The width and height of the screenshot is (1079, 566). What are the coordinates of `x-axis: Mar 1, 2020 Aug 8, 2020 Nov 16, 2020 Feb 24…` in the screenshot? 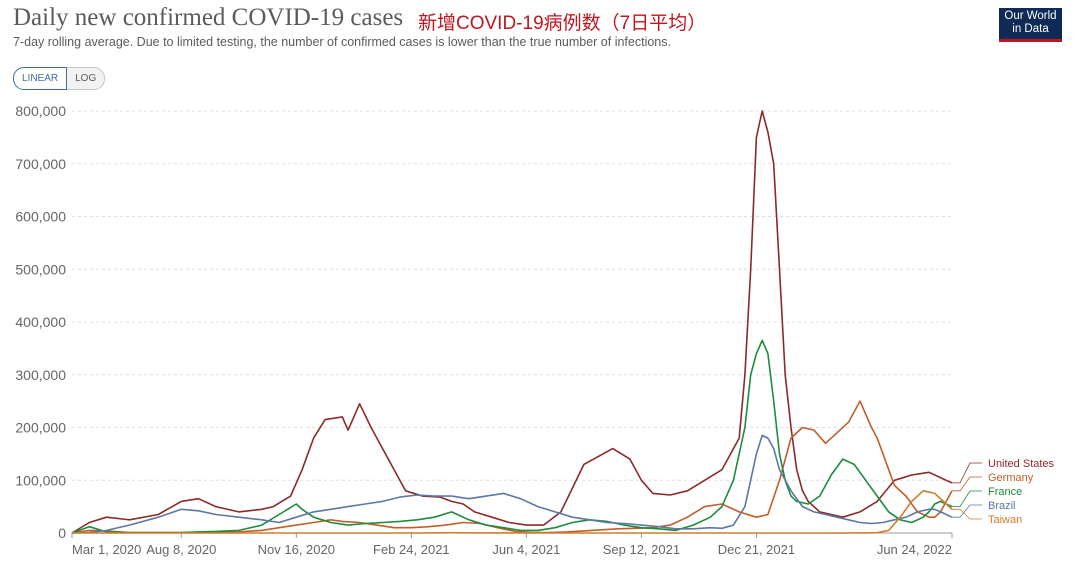 It's located at (512, 545).